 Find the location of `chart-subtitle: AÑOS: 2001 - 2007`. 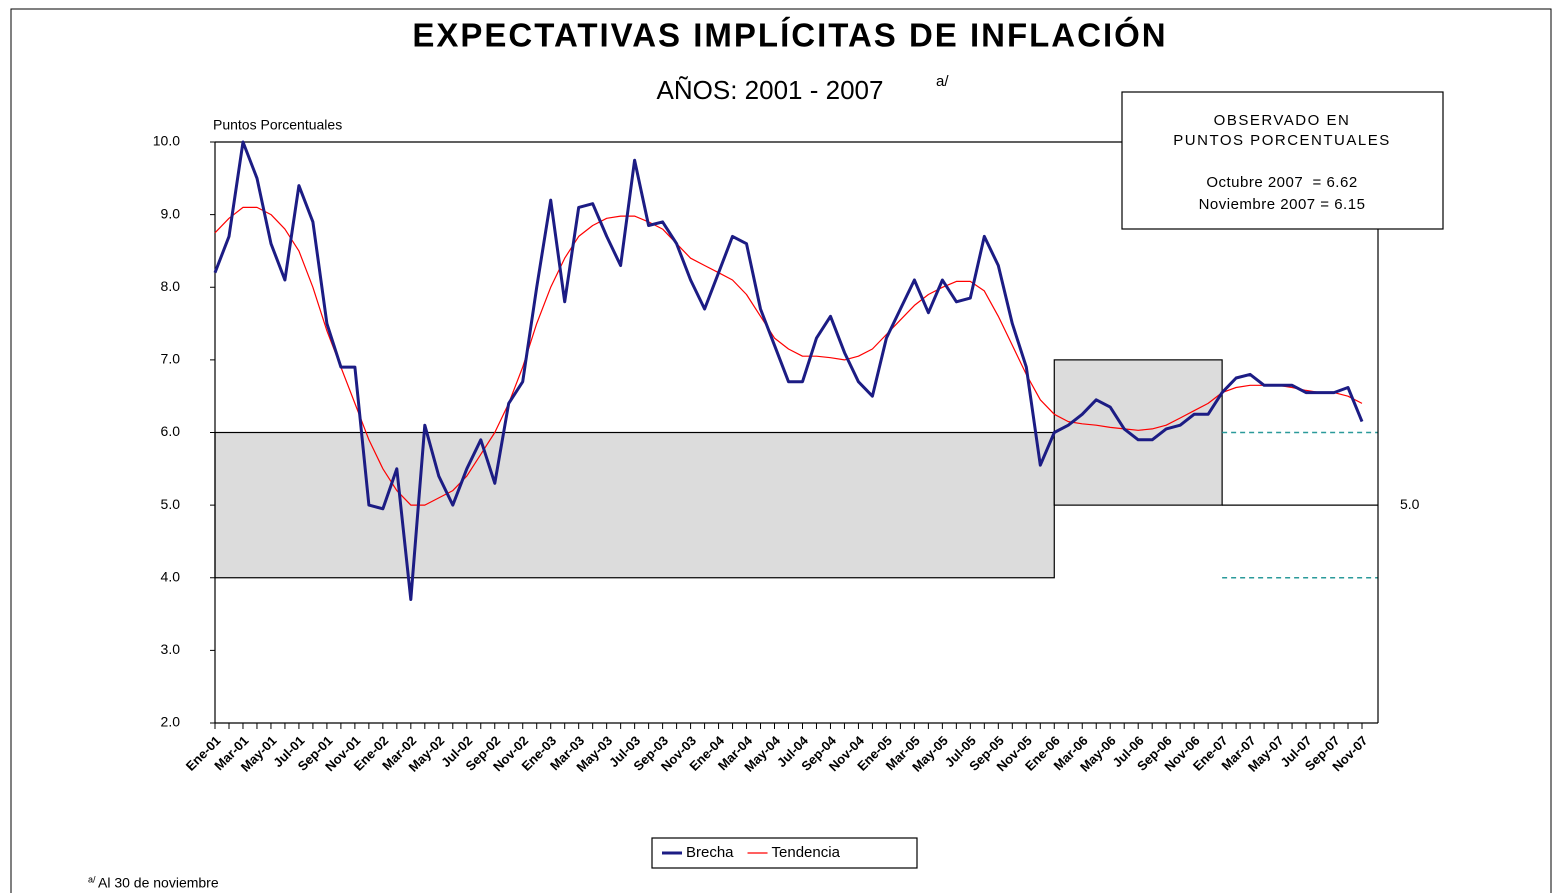

chart-subtitle: AÑOS: 2001 - 2007 is located at coordinates (770, 90).